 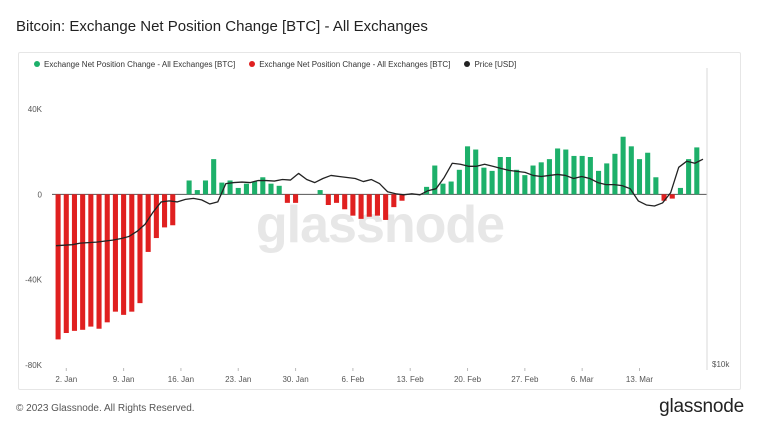 I want to click on legend-label-price: Price [USD], so click(x=495, y=64).